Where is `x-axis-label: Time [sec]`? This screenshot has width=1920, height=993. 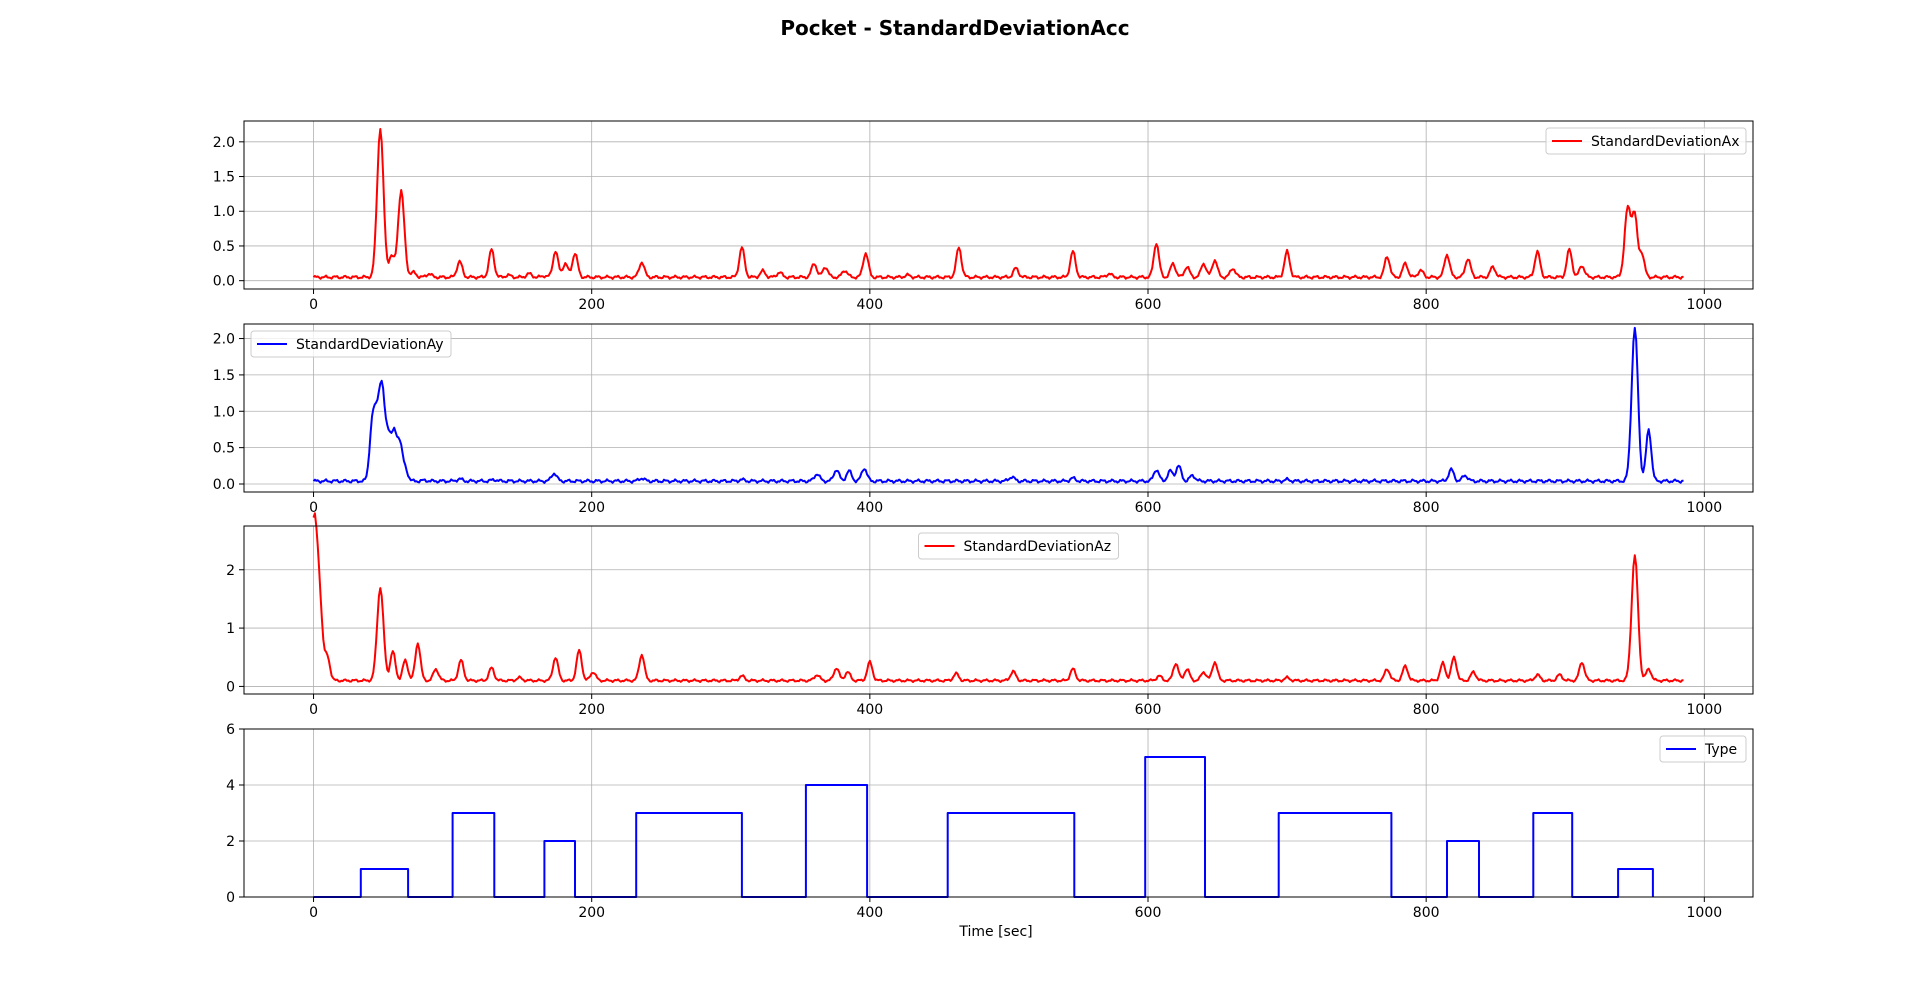 x-axis-label: Time [sec] is located at coordinates (995, 932).